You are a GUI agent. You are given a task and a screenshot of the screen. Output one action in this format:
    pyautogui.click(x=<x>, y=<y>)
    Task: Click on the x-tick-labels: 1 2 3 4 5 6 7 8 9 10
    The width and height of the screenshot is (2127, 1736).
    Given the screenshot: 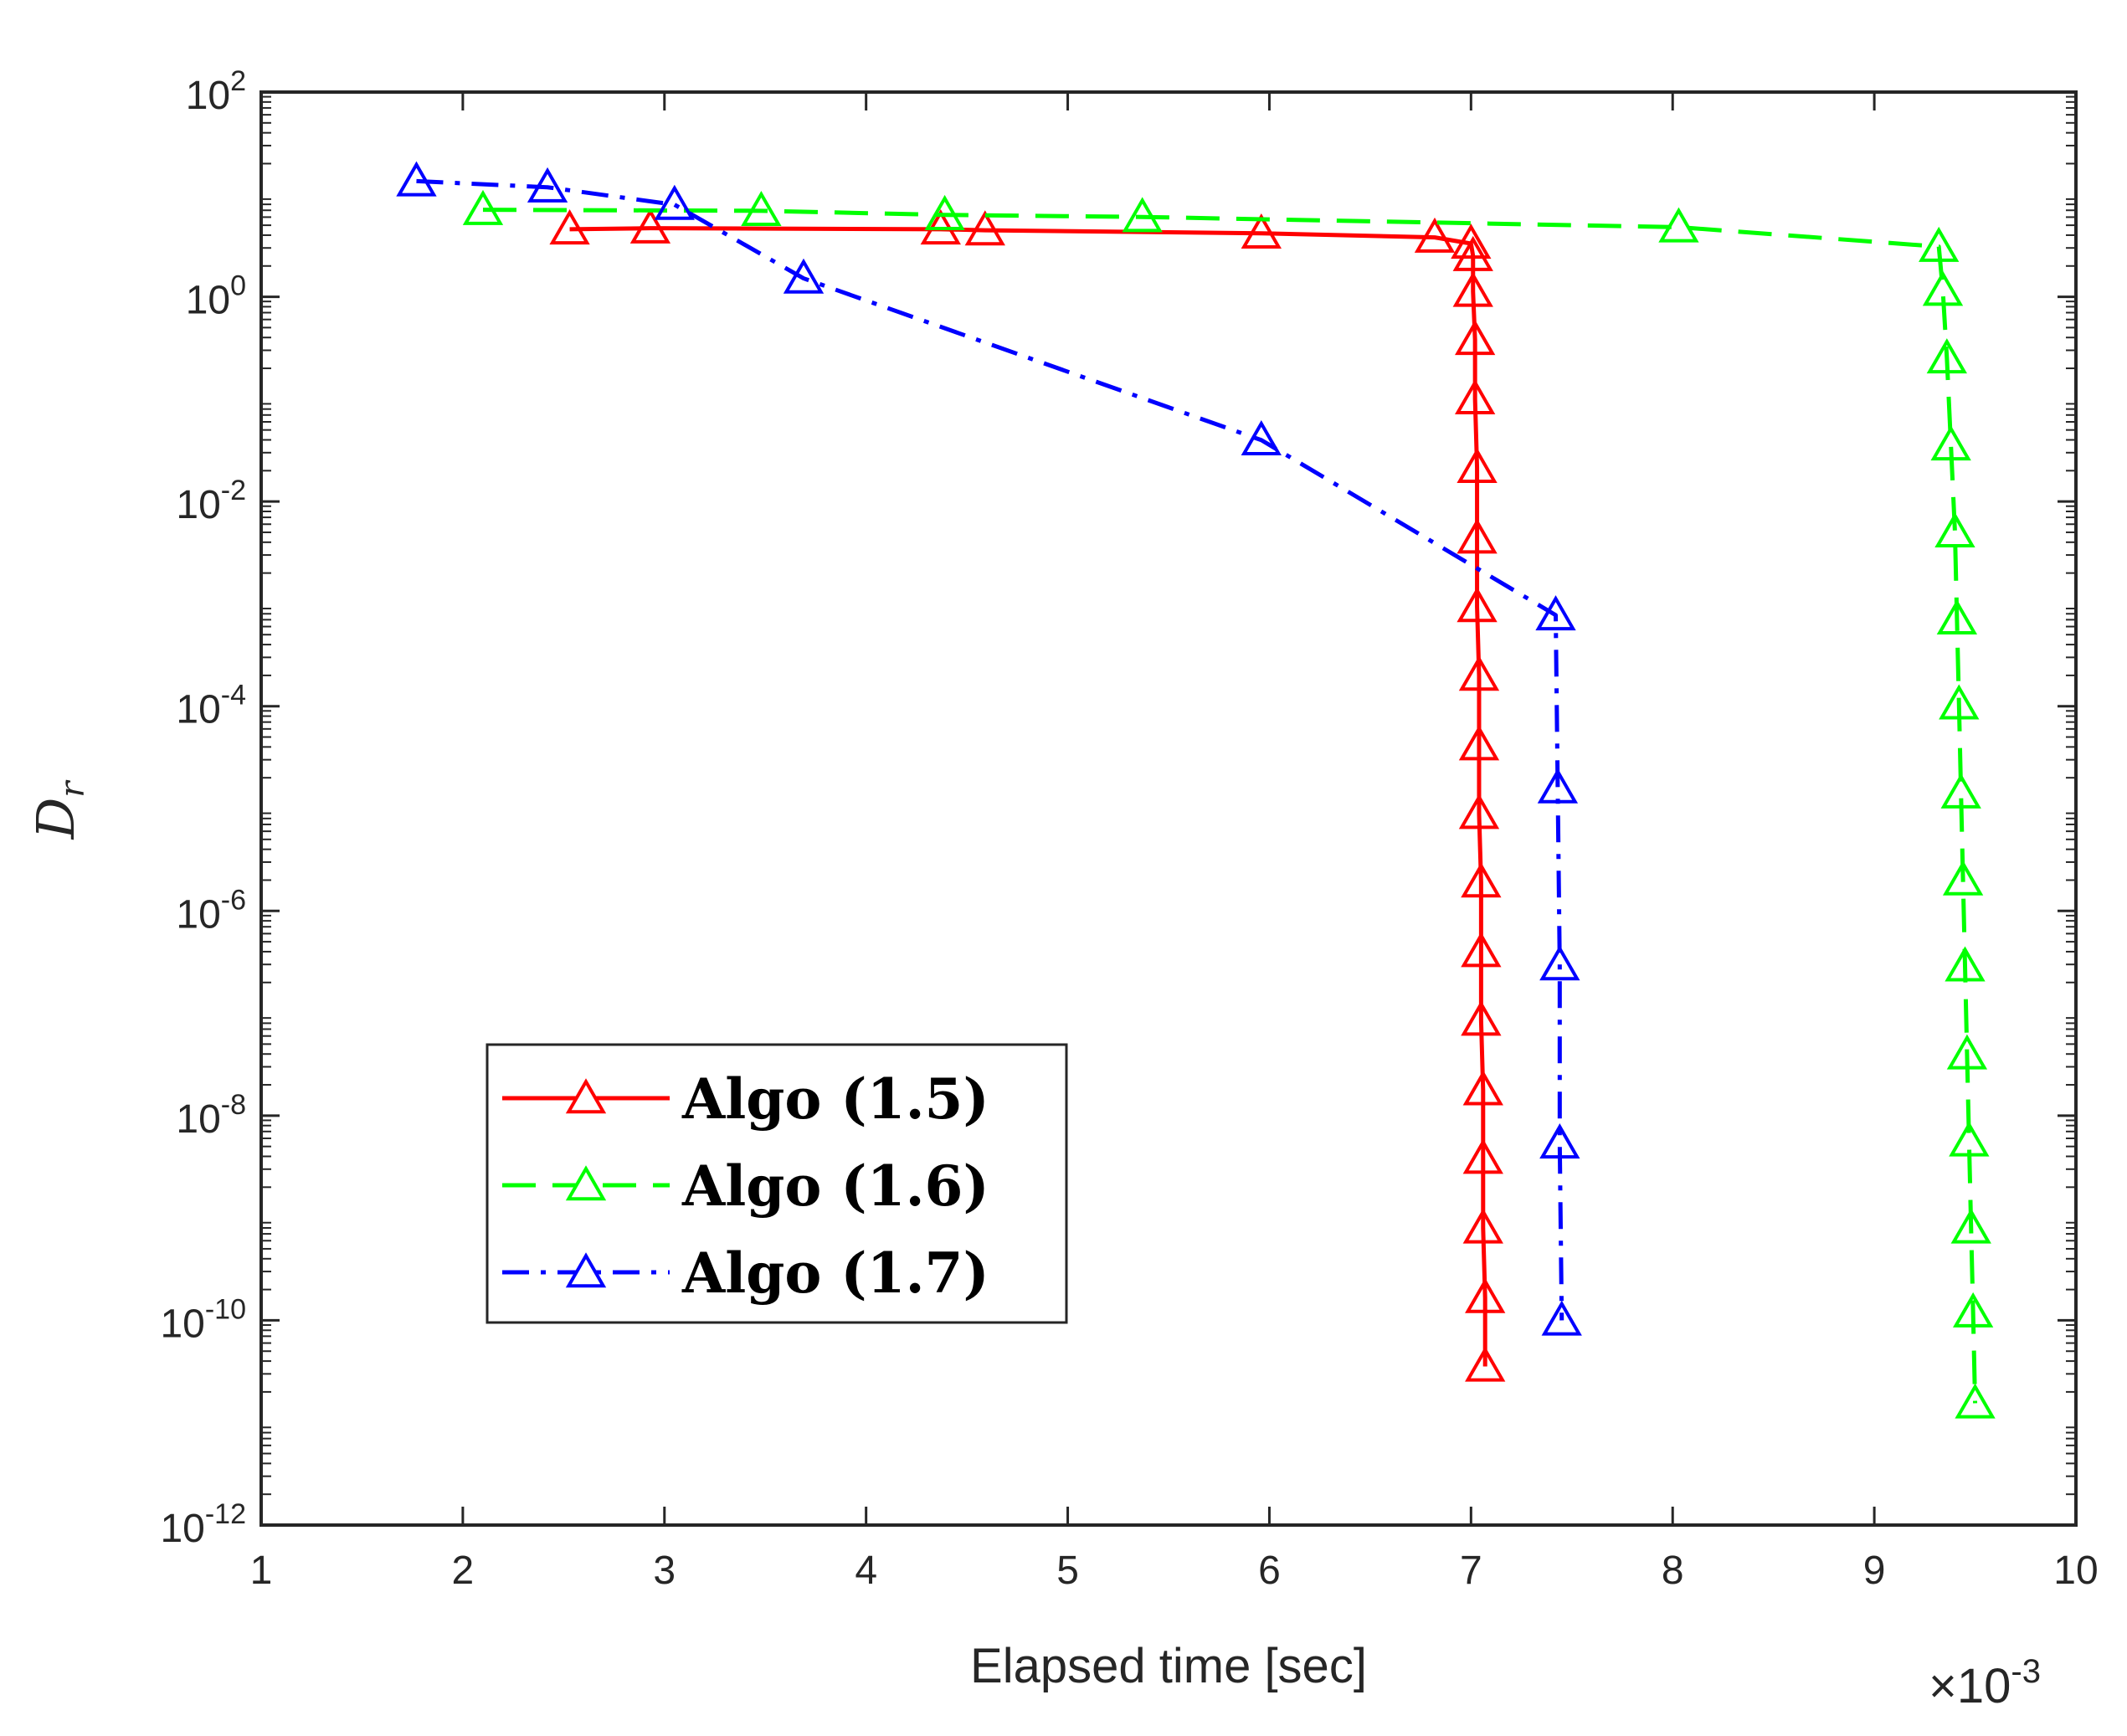 What is the action you would take?
    pyautogui.click(x=1174, y=1571)
    